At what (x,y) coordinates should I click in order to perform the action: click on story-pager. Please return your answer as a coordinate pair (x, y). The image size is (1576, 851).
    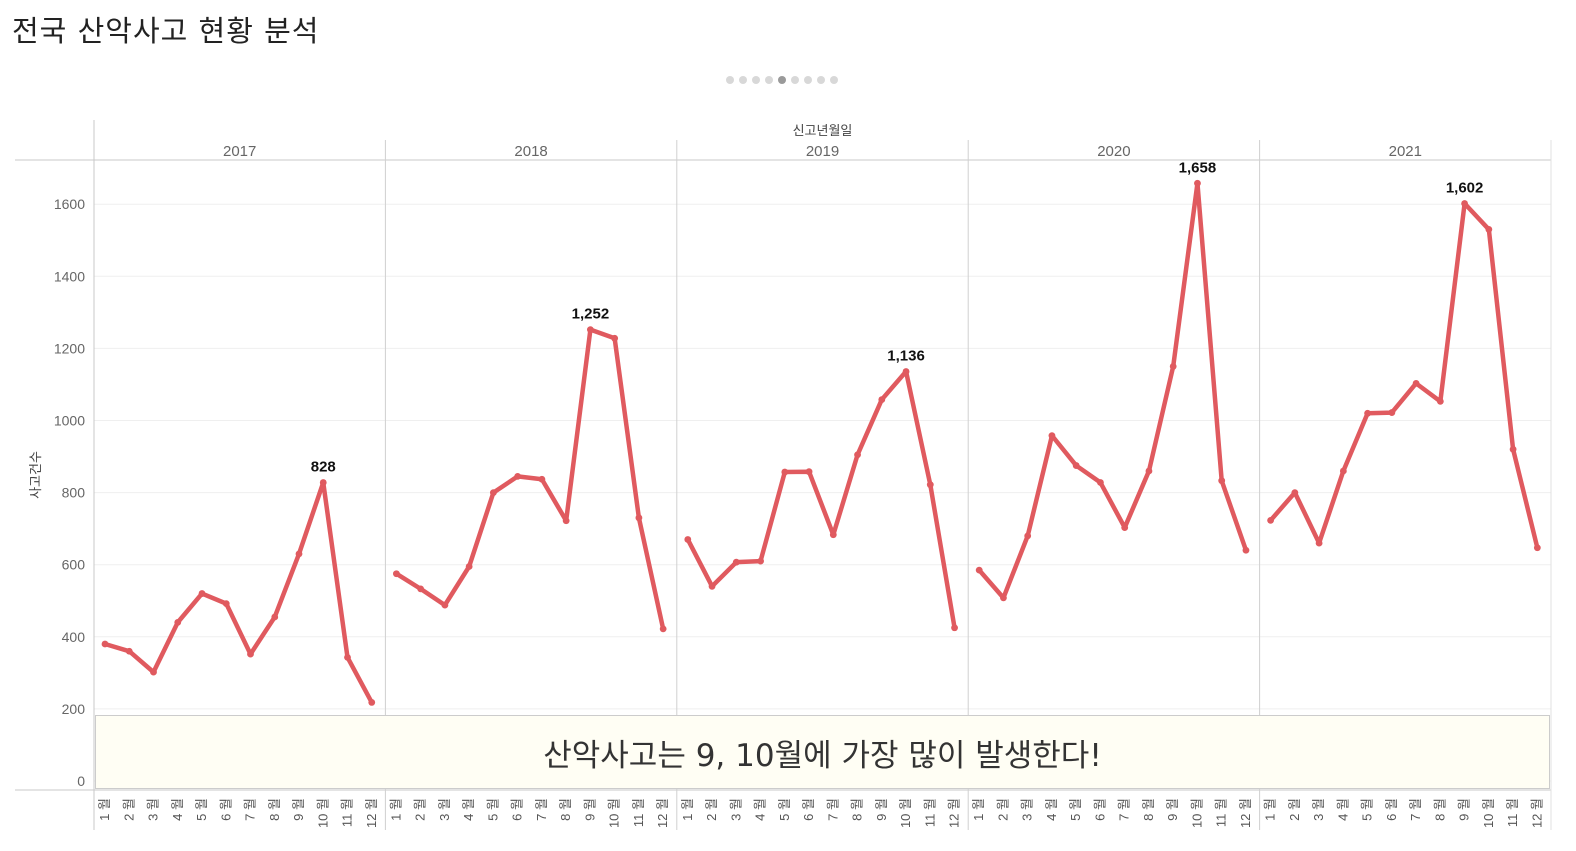
    Looking at the image, I should click on (782, 80).